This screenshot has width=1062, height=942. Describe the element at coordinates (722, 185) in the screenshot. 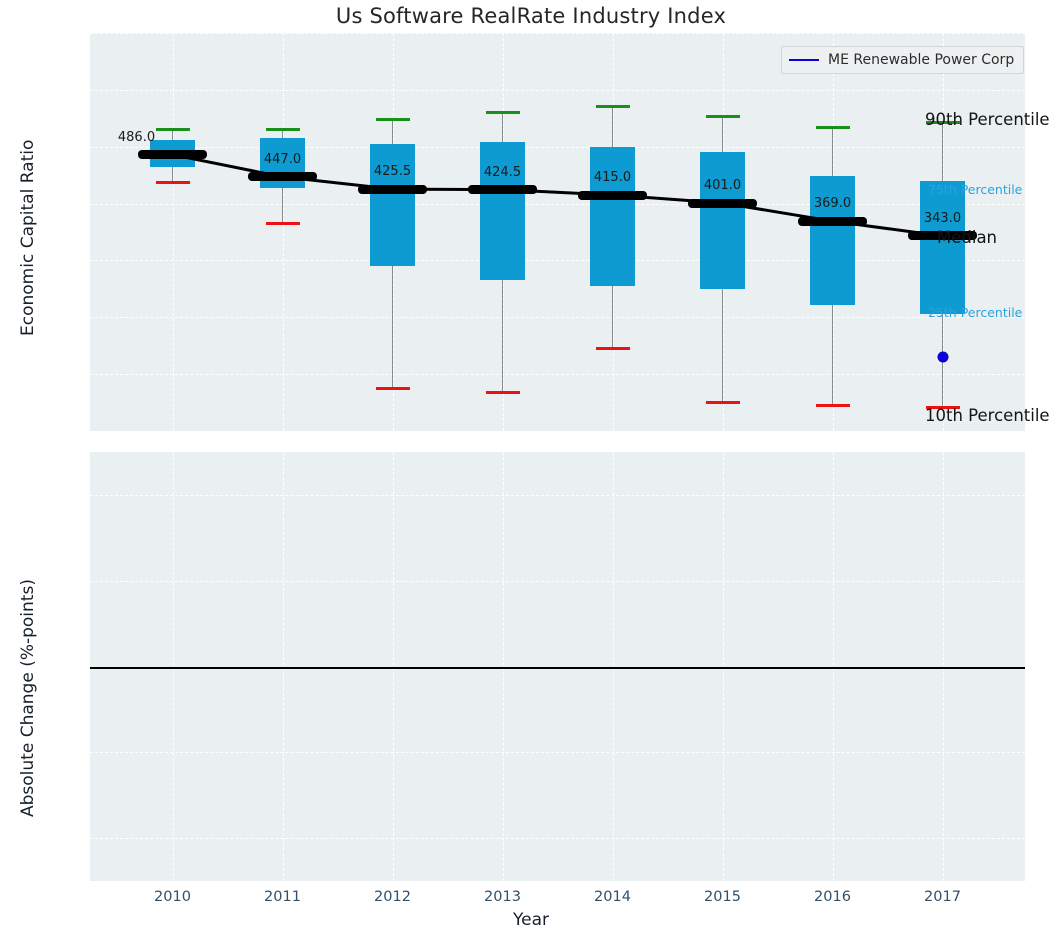

I see `median-value-label: 401.0` at that location.